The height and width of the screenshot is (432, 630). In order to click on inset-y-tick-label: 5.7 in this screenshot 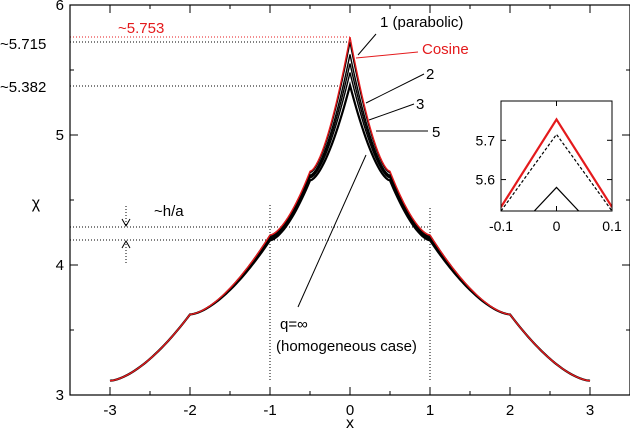, I will do `click(486, 140)`.